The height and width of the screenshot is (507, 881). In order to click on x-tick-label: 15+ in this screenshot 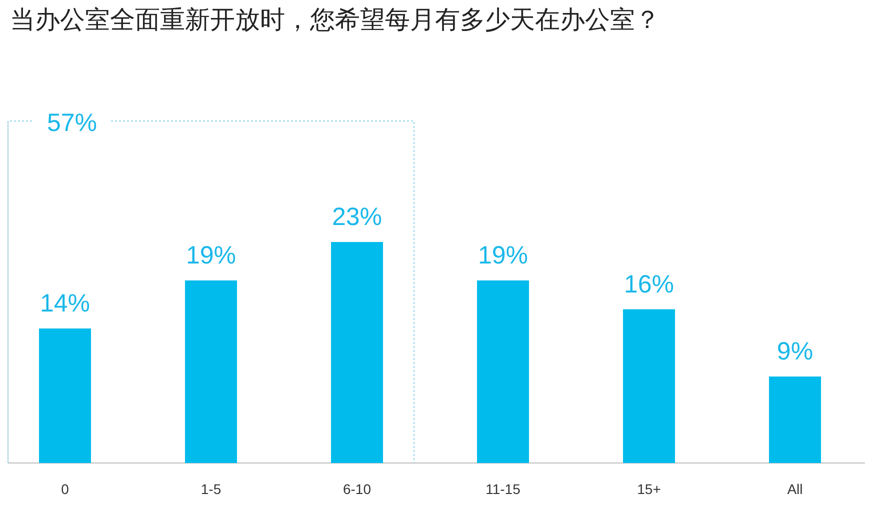, I will do `click(649, 489)`.